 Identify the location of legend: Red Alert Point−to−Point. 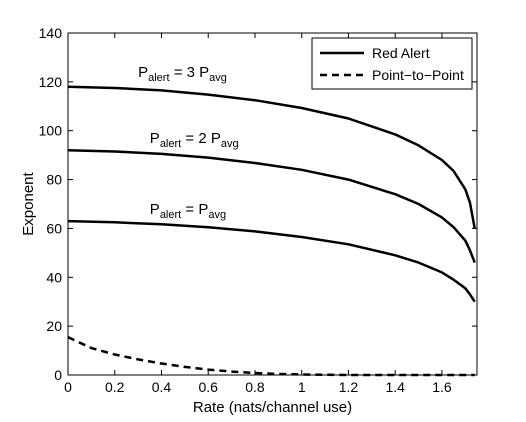
(392, 63).